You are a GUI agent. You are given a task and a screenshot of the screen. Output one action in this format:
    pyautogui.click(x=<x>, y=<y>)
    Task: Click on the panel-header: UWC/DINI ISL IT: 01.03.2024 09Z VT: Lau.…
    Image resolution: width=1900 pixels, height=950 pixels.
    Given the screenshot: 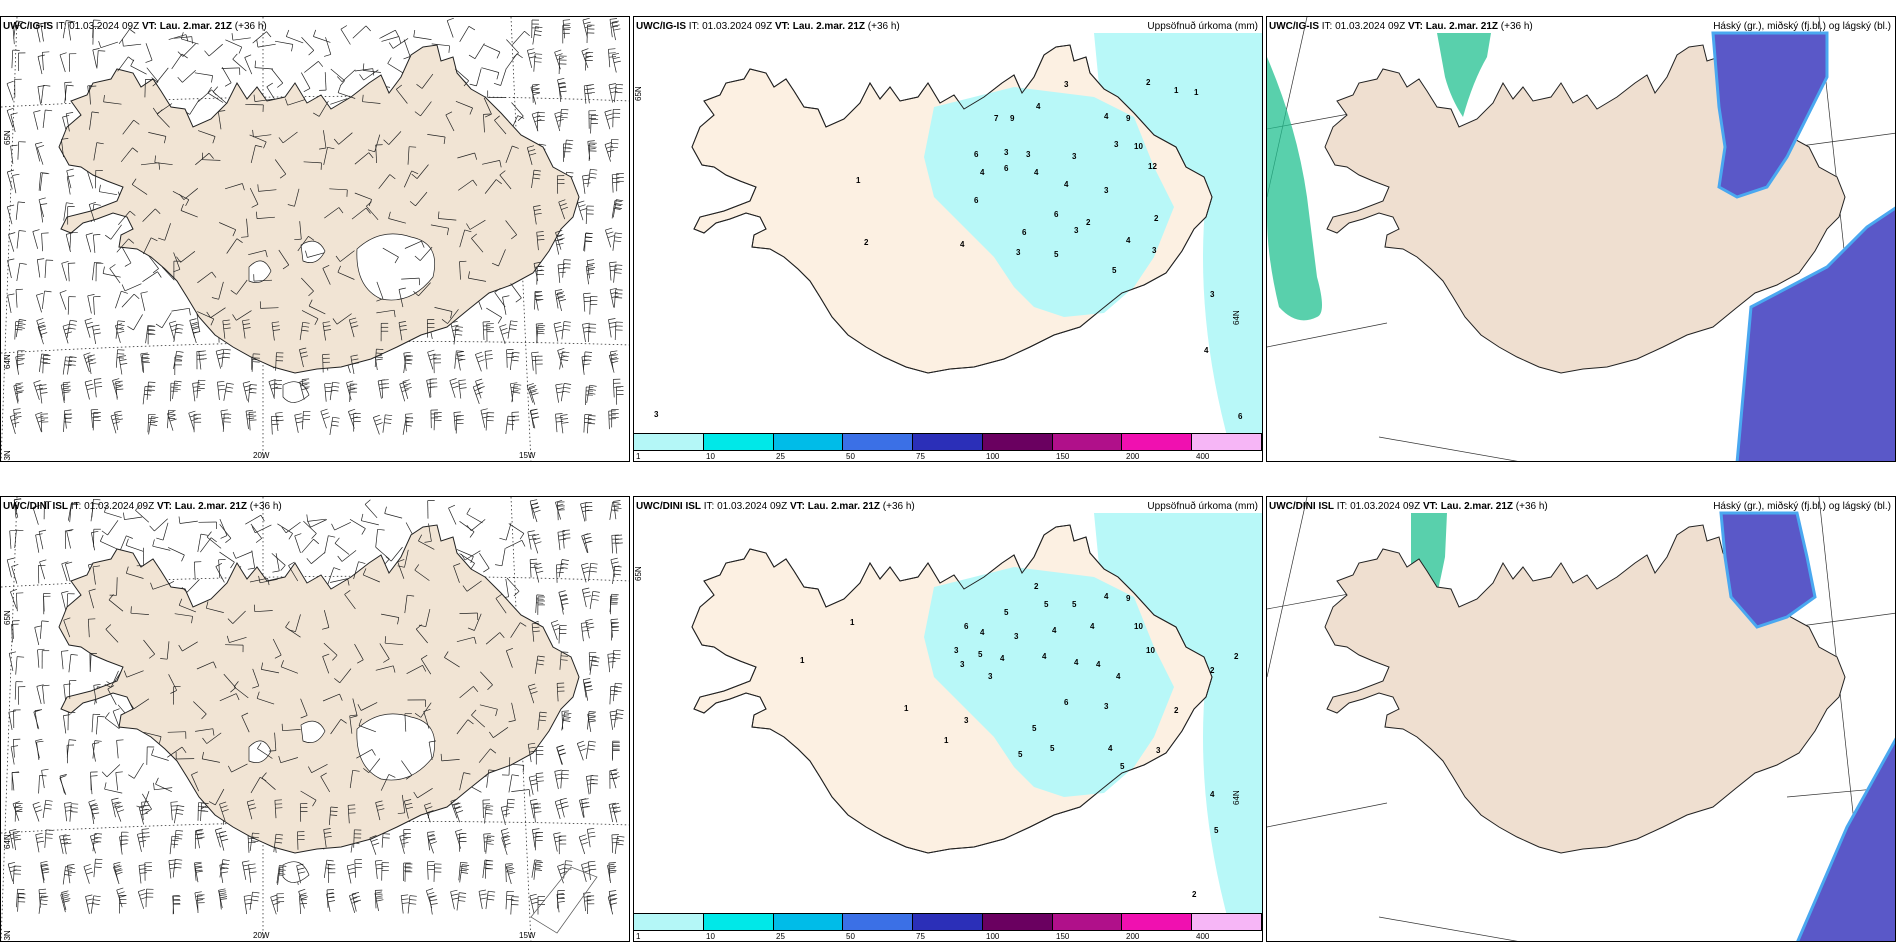 What is the action you would take?
    pyautogui.click(x=775, y=506)
    